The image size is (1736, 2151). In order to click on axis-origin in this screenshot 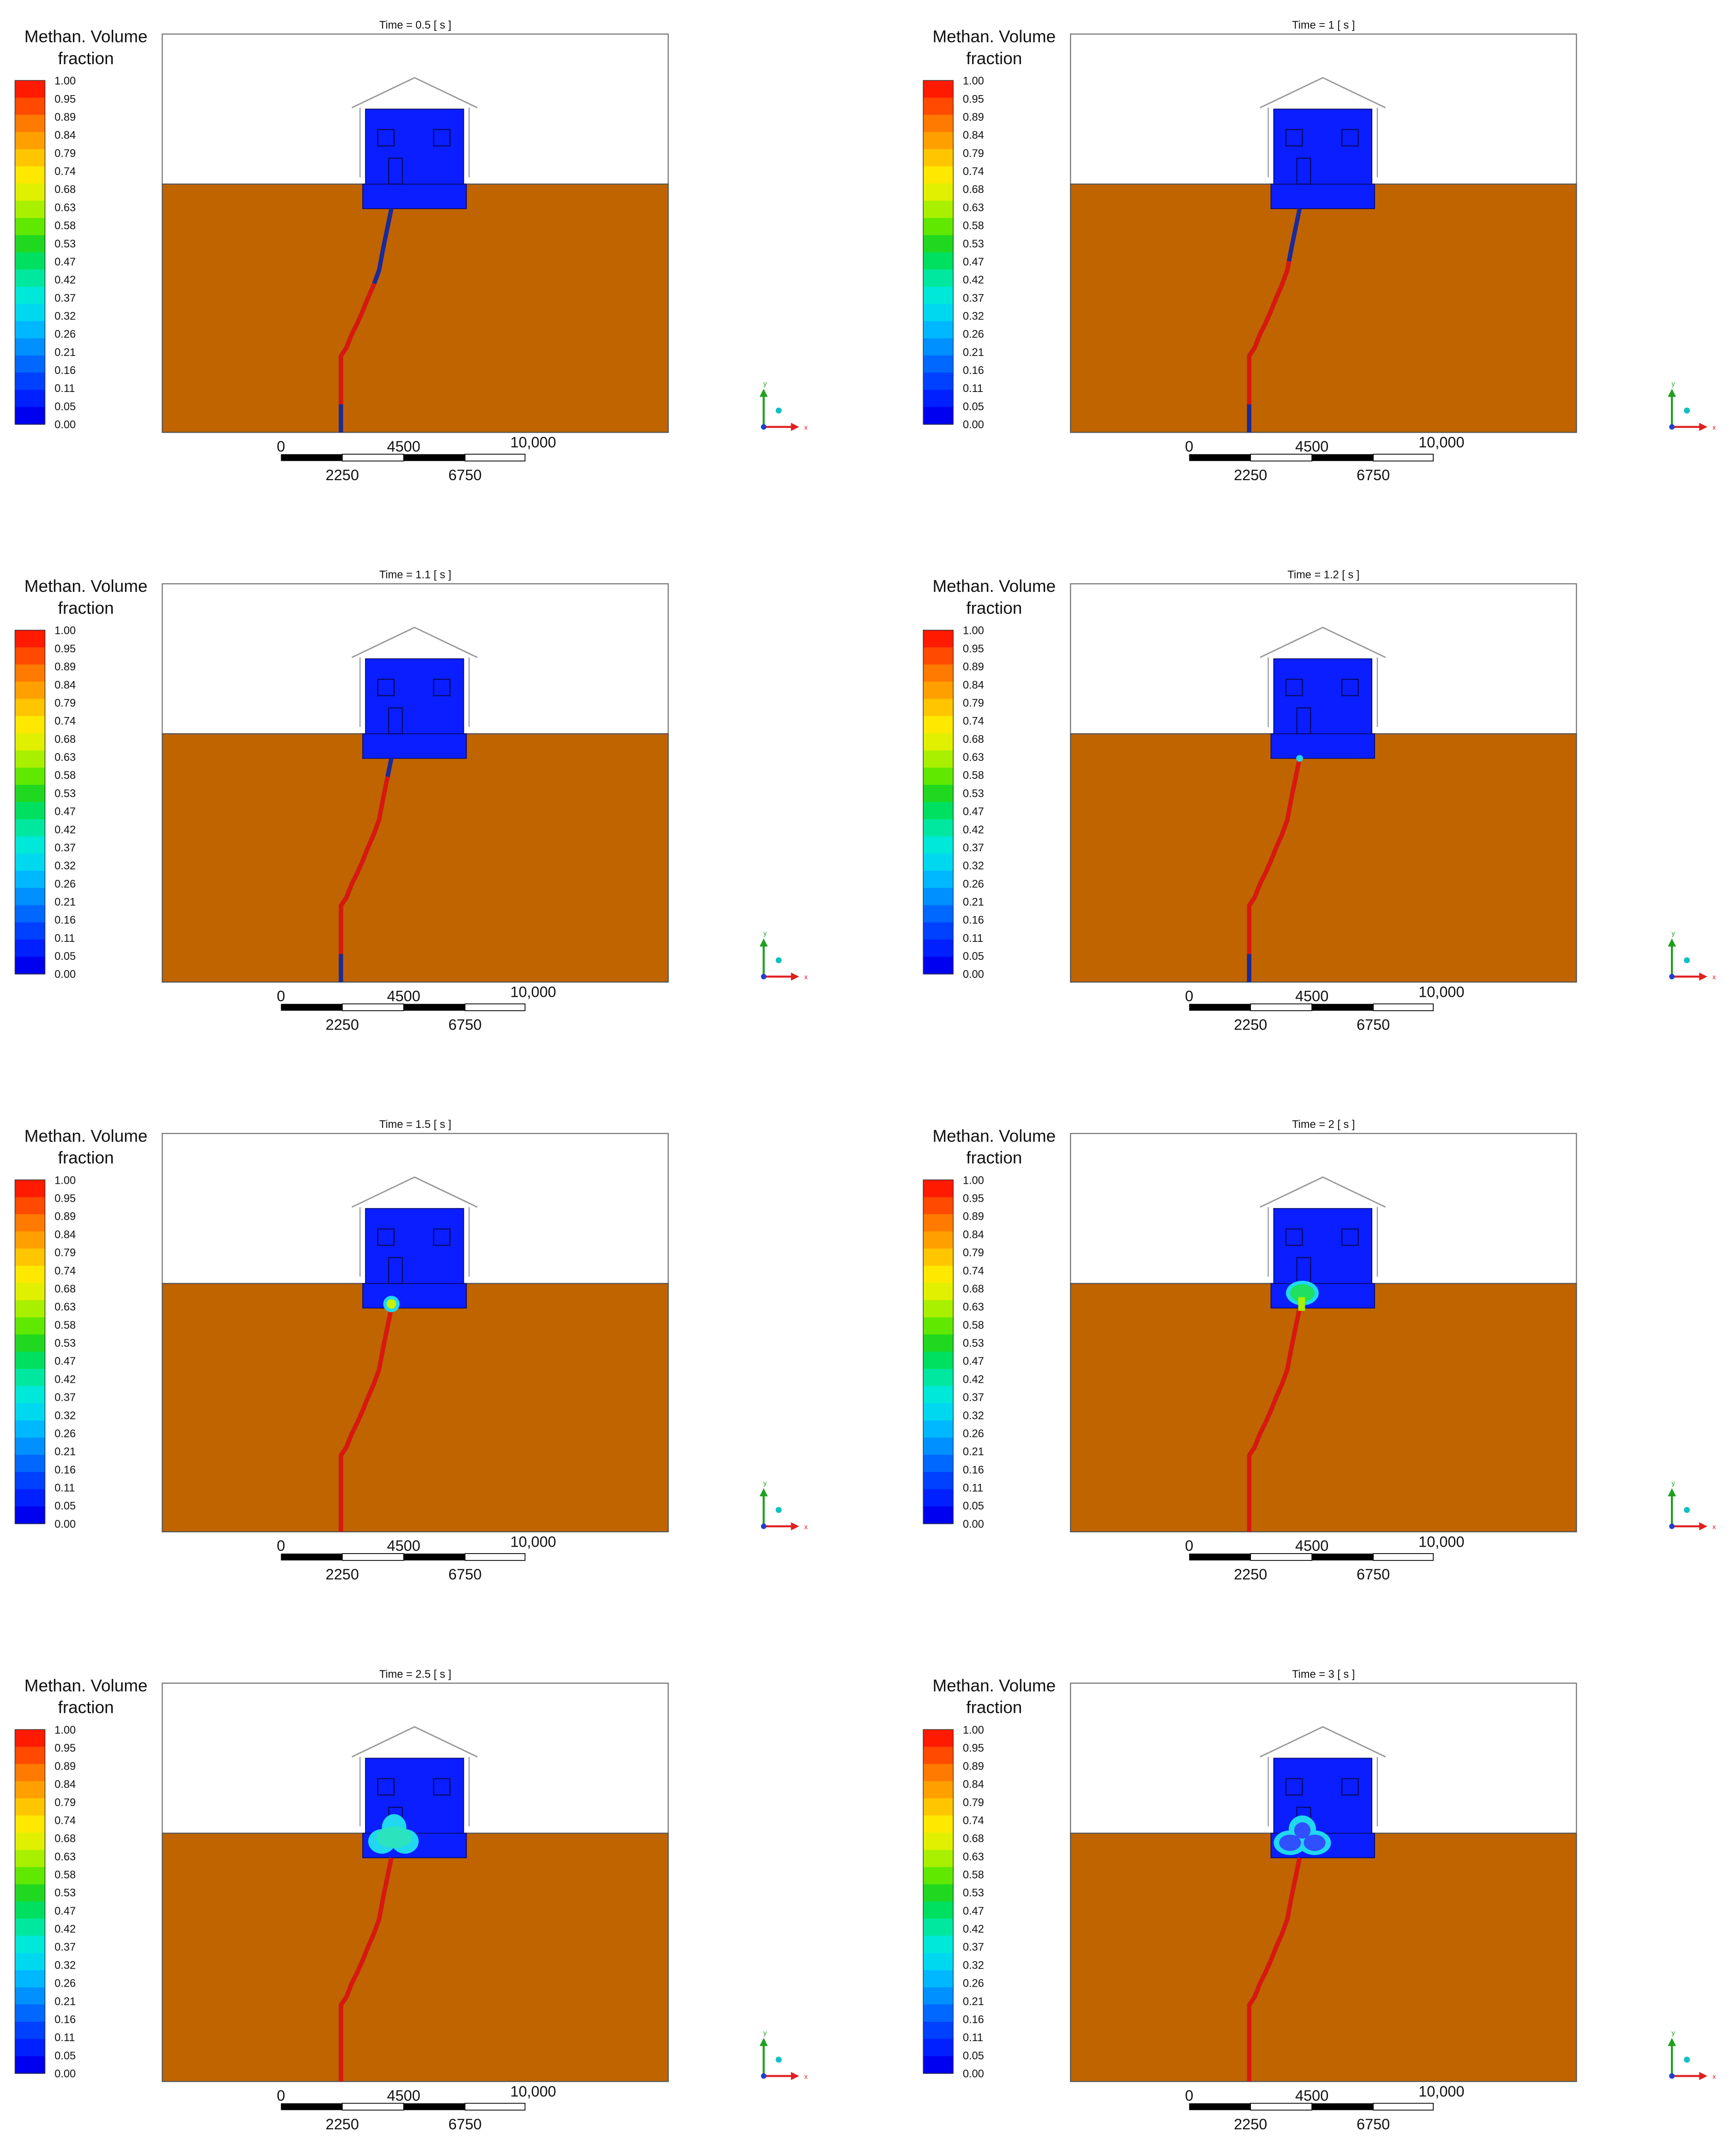, I will do `click(1672, 427)`.